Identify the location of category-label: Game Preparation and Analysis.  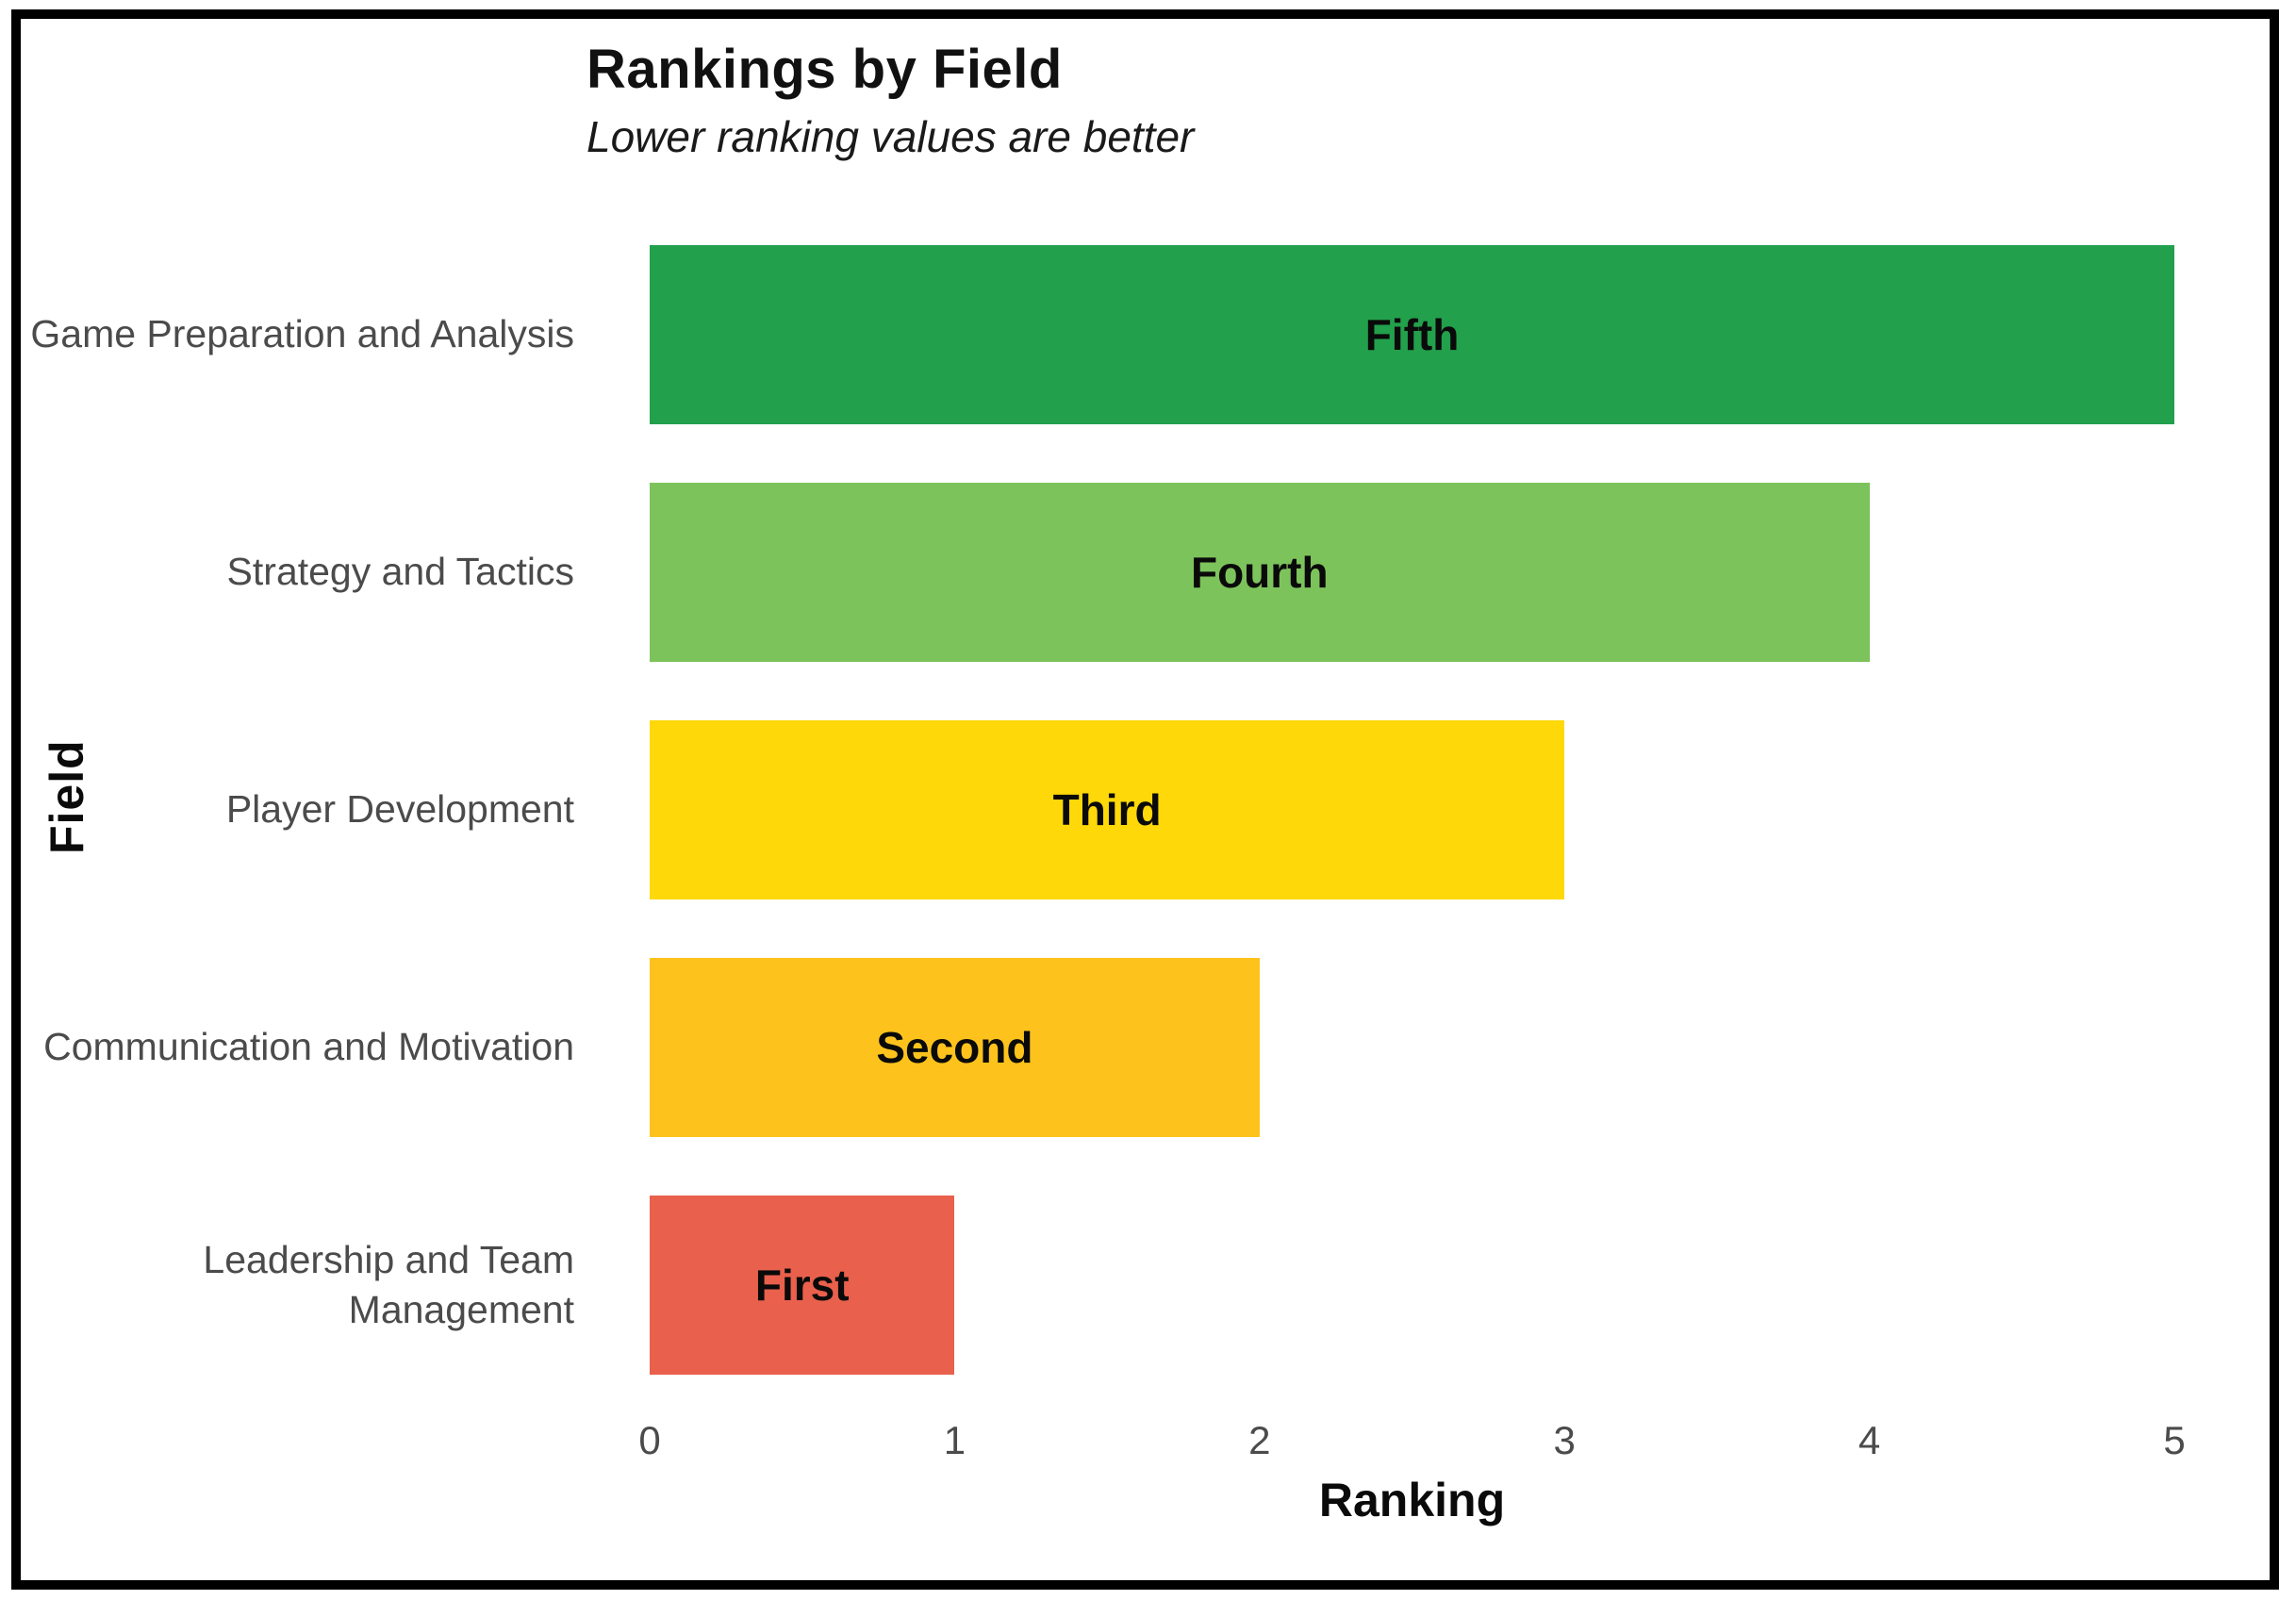
(302, 334).